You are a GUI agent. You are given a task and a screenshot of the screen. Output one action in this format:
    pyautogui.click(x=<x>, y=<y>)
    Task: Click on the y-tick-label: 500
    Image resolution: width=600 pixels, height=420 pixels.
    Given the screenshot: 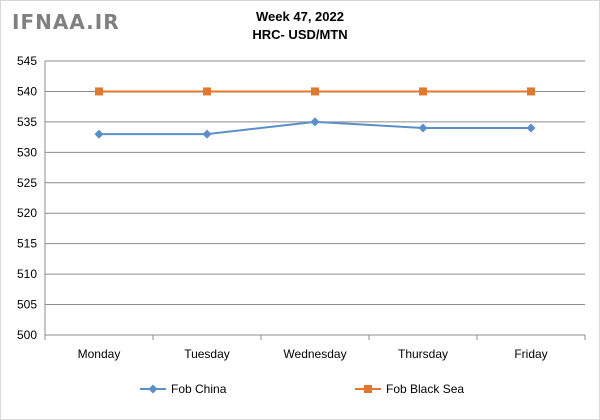 What is the action you would take?
    pyautogui.click(x=27, y=335)
    